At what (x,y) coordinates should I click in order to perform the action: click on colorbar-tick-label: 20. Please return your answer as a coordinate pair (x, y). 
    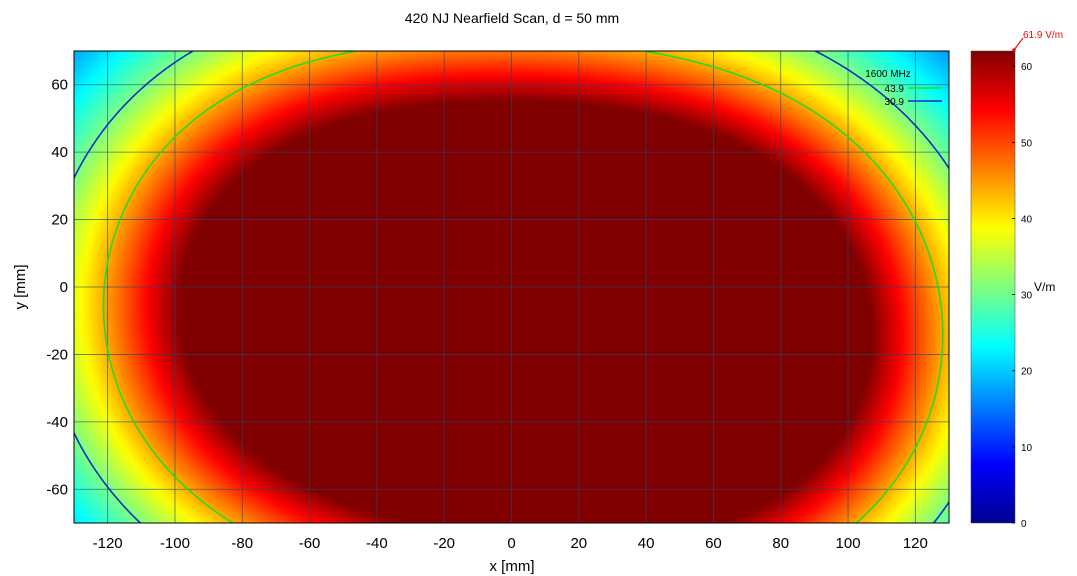
    Looking at the image, I should click on (1027, 372).